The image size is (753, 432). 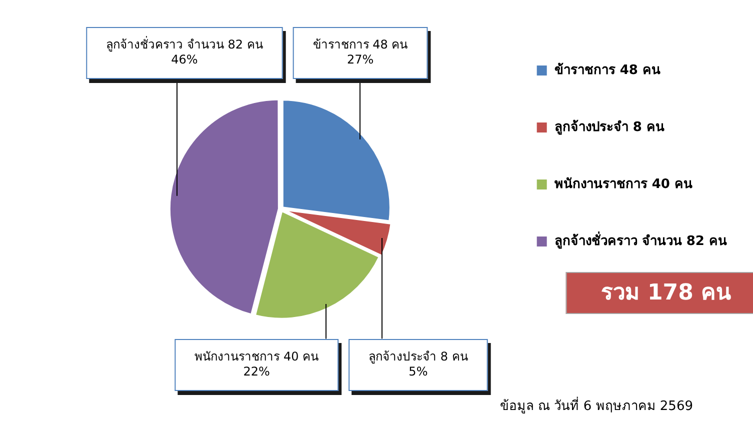 What do you see at coordinates (609, 126) in the screenshot?
I see `legend-label: ลูกจ้างประจำ 8 คน` at bounding box center [609, 126].